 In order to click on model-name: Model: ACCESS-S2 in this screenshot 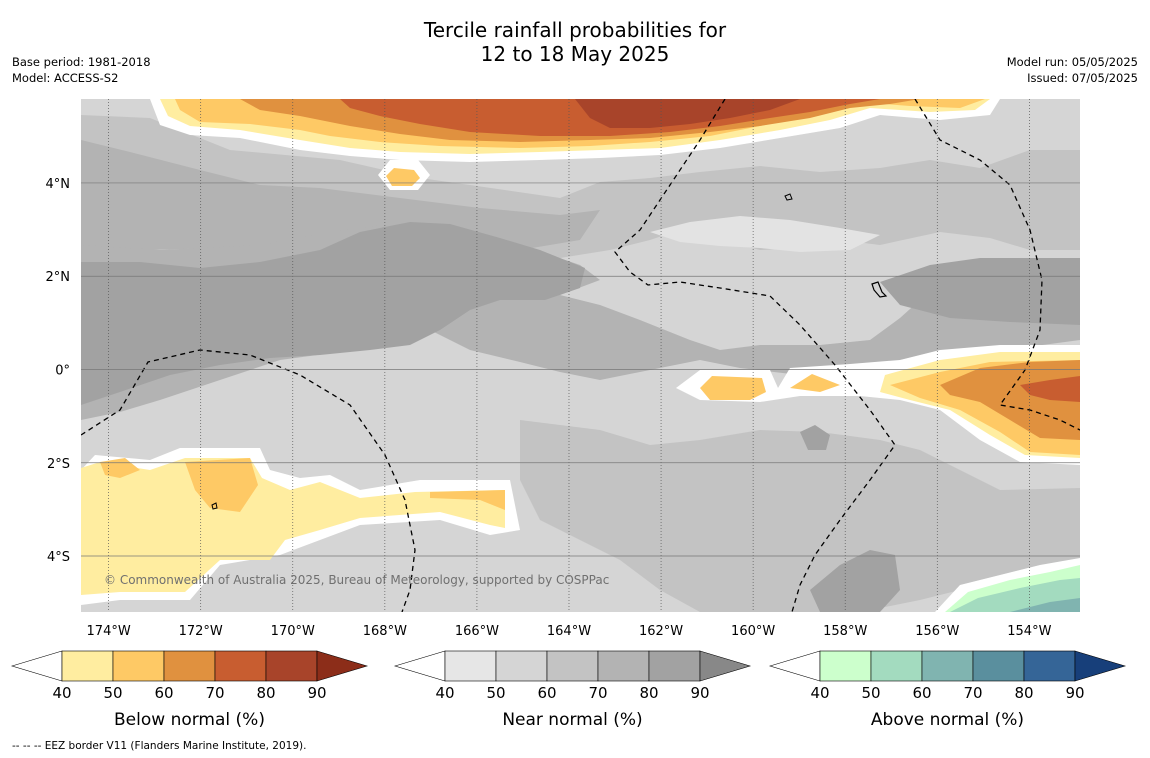, I will do `click(65, 78)`.